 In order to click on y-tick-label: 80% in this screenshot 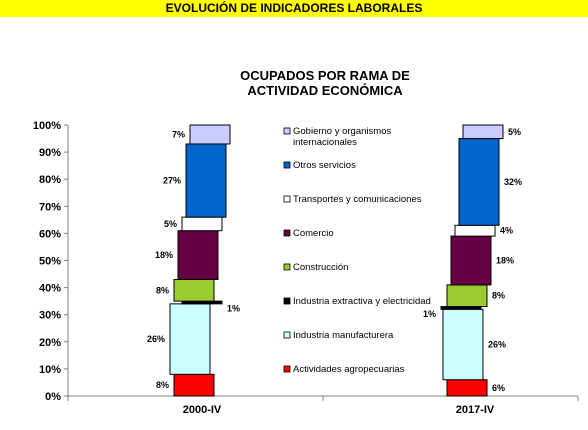, I will do `click(50, 180)`.